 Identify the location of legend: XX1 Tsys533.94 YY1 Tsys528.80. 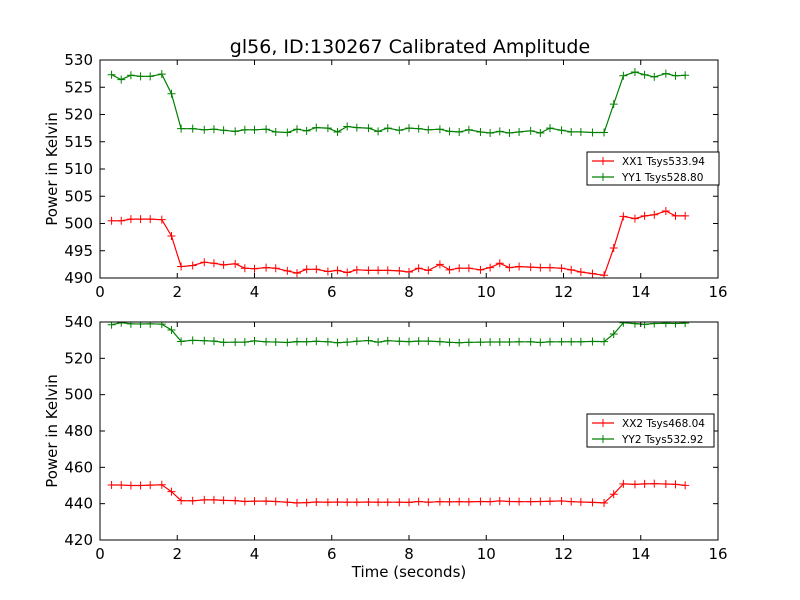
(653, 168).